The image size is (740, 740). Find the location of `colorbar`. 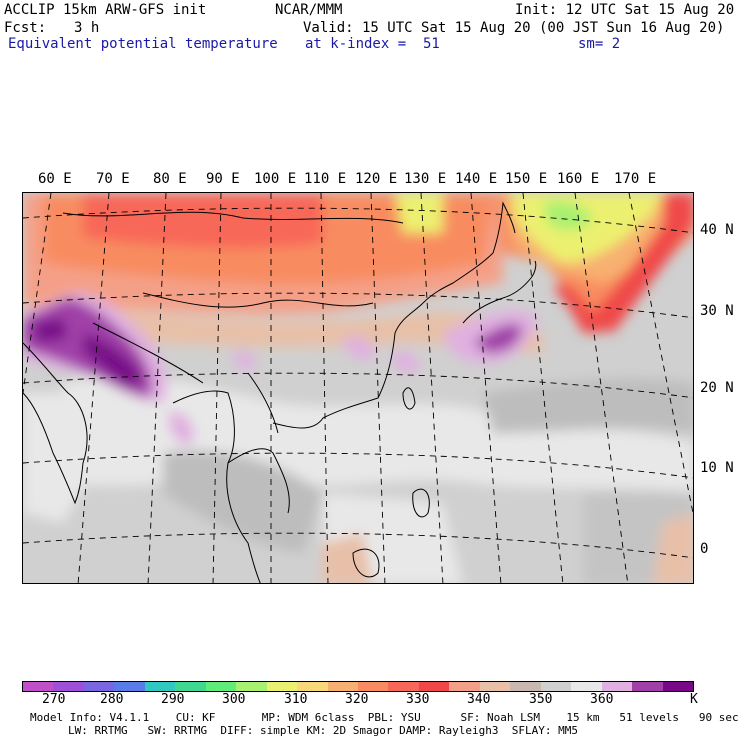

colorbar is located at coordinates (358, 686).